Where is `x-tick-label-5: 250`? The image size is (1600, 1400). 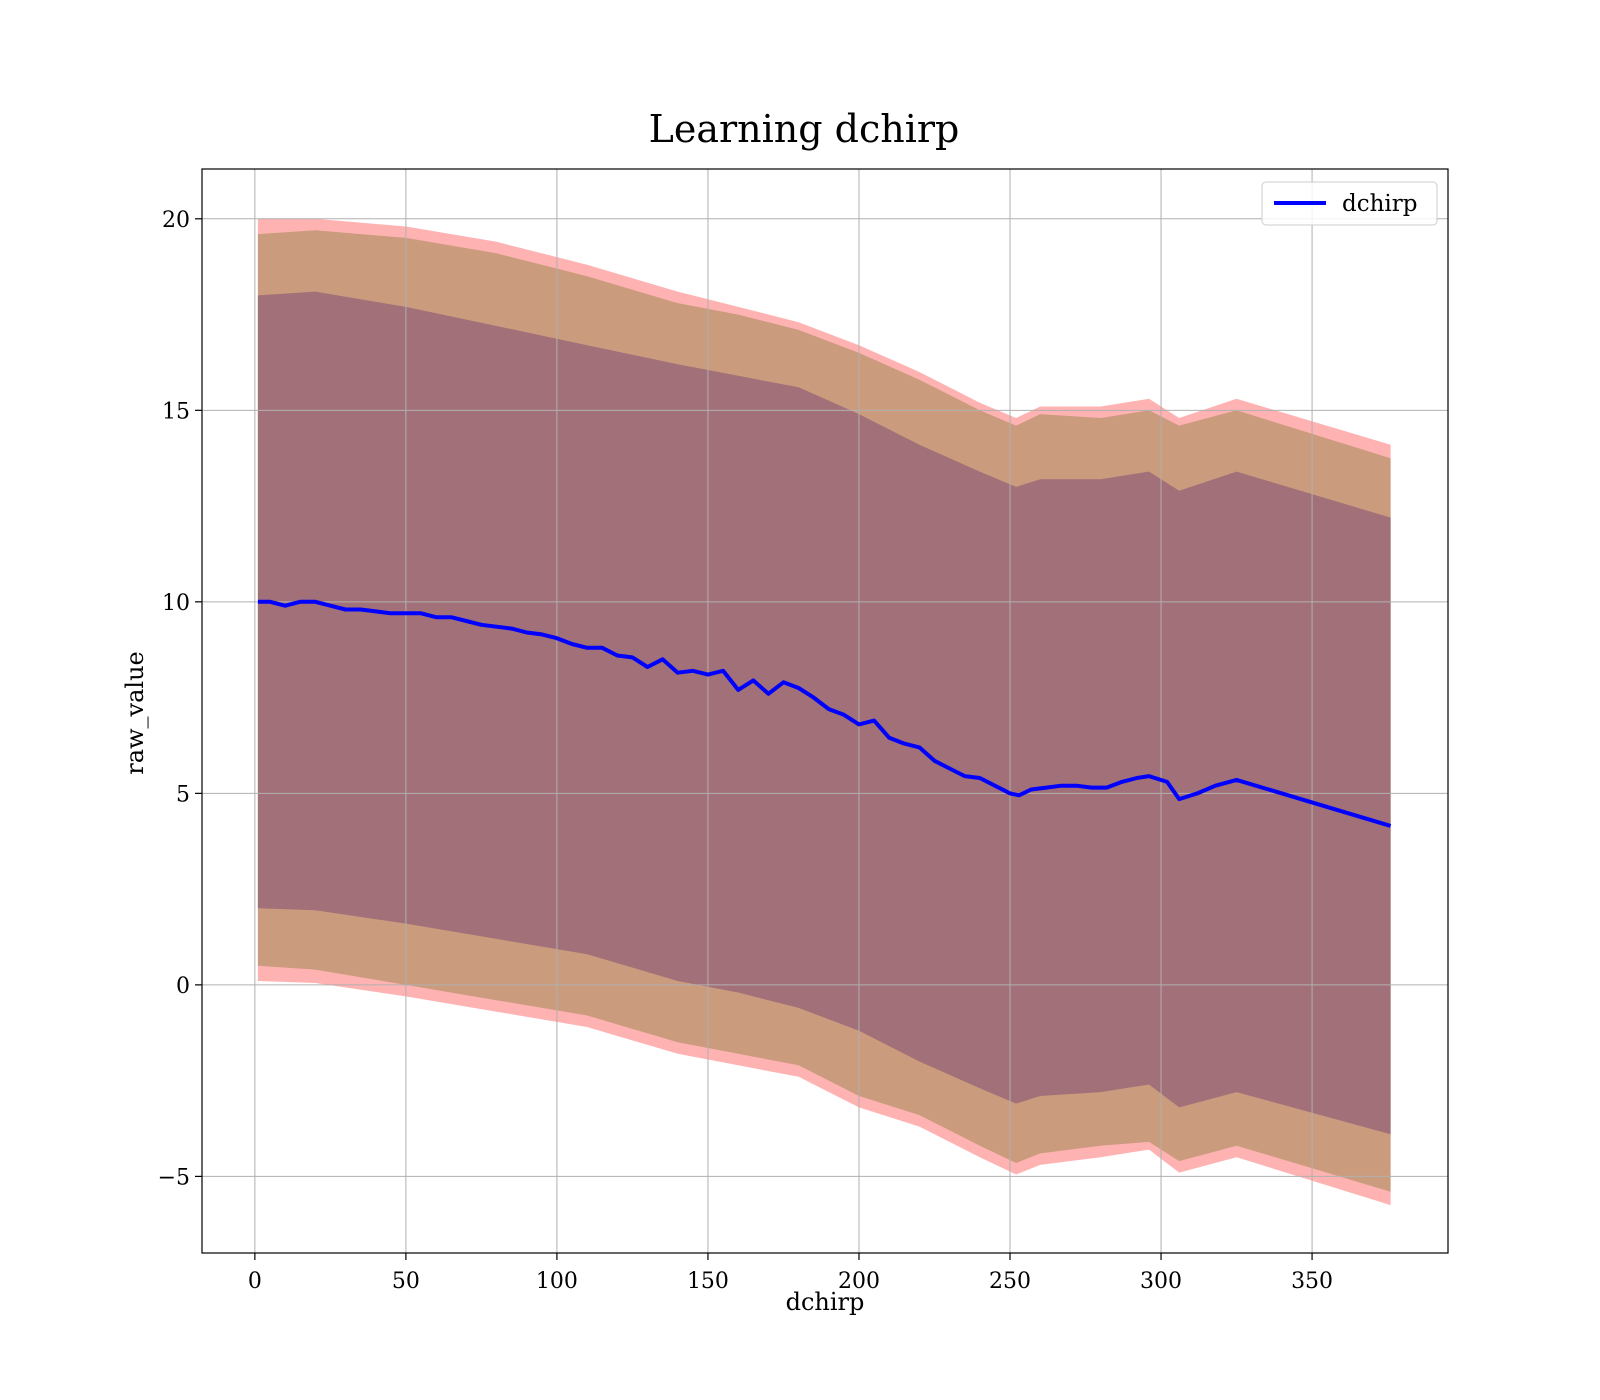 x-tick-label-5: 250 is located at coordinates (1010, 1281).